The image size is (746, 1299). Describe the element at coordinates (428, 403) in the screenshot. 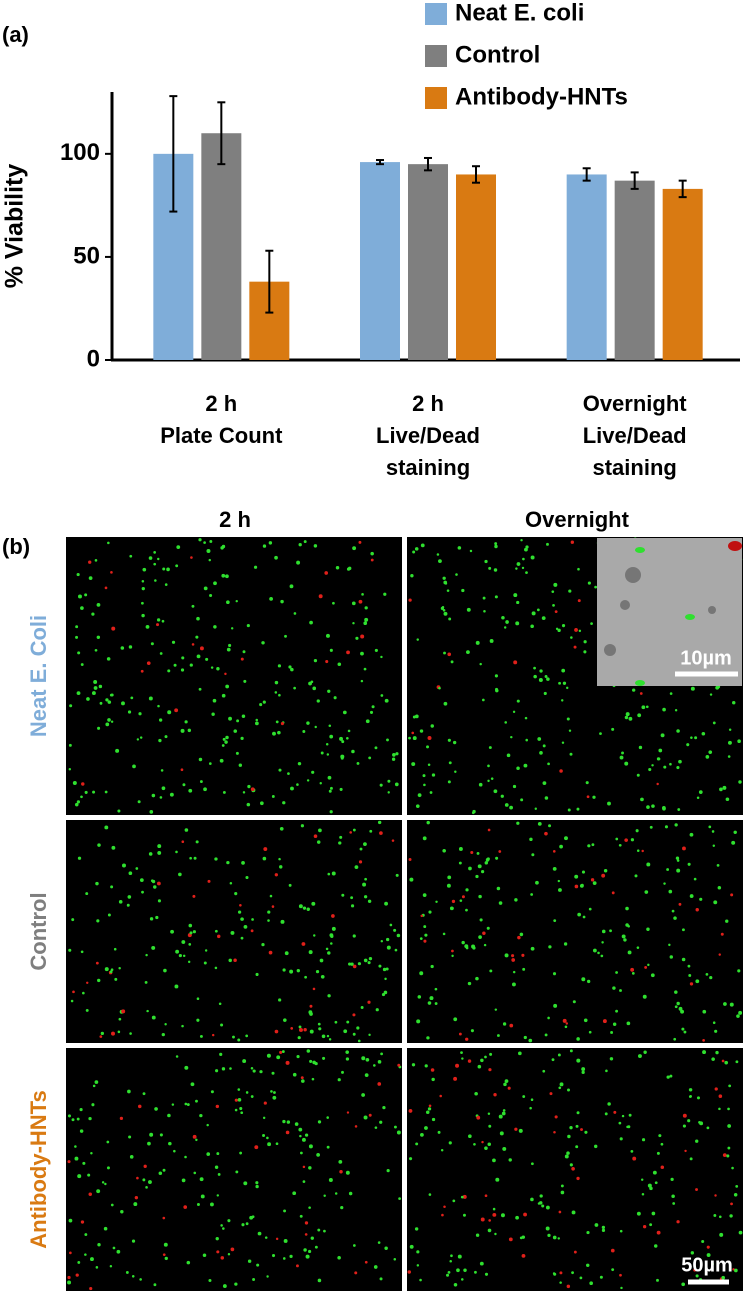

I see `x-tick-label: 2 h` at that location.